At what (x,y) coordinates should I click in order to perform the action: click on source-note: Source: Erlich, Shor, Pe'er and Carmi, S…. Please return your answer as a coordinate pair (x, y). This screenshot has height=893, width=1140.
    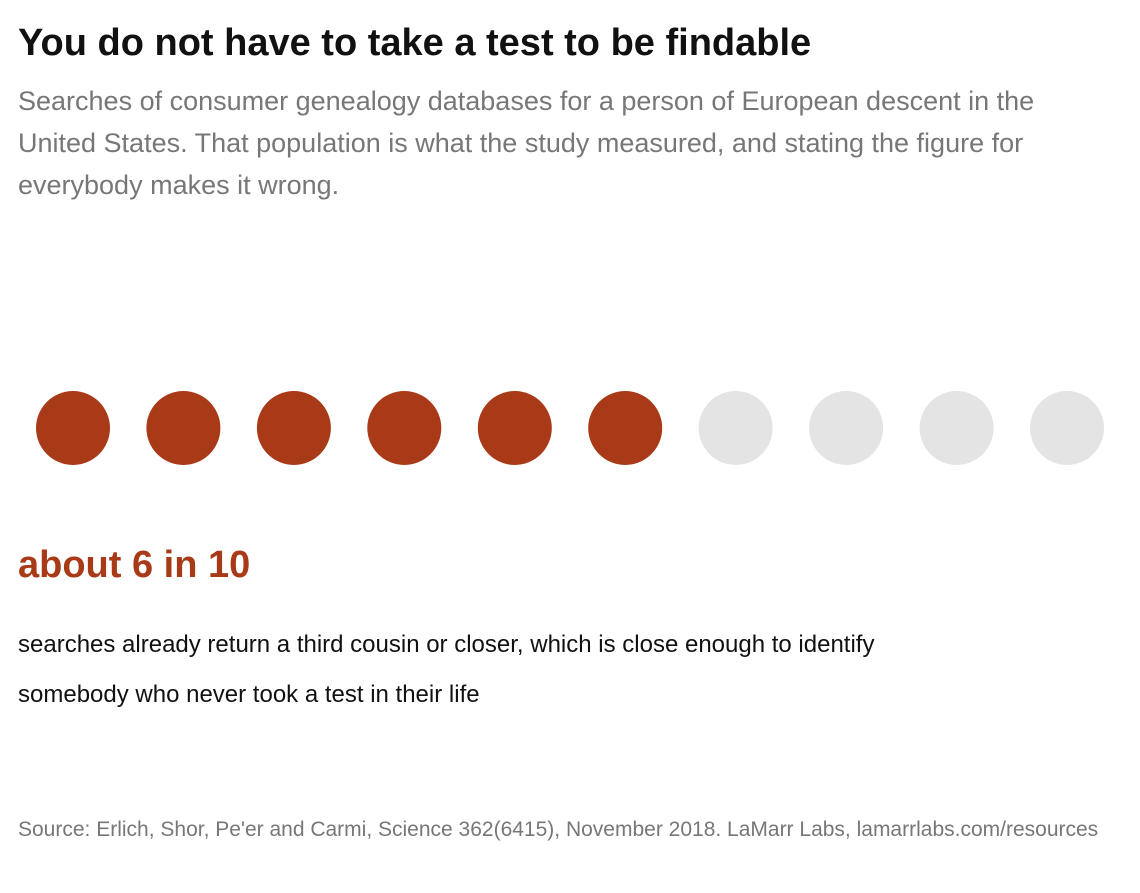
    Looking at the image, I should click on (558, 829).